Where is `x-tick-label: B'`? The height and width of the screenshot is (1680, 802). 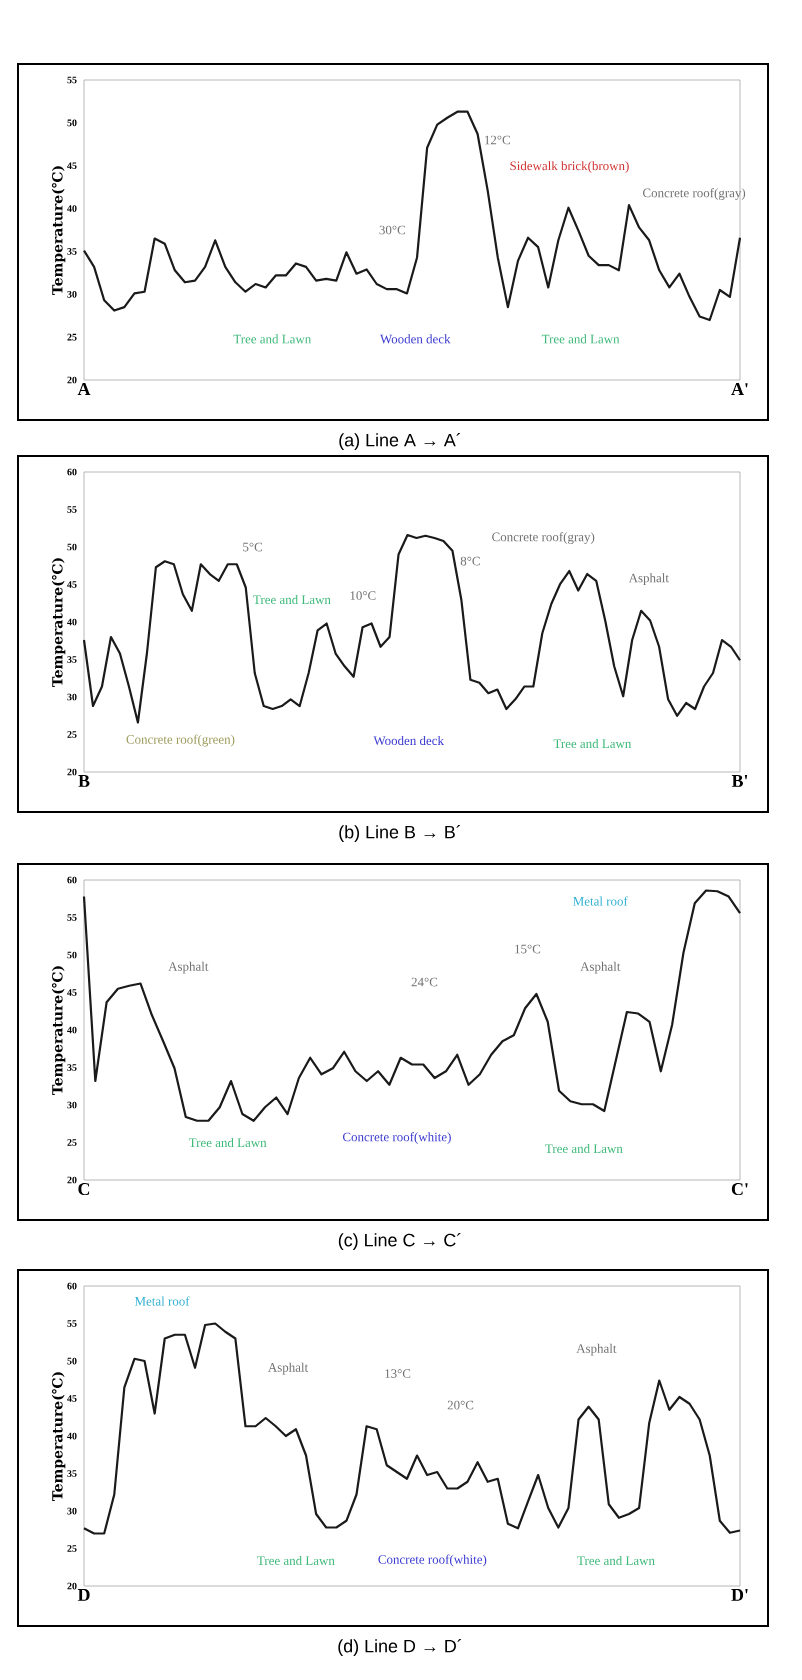 x-tick-label: B' is located at coordinates (739, 781).